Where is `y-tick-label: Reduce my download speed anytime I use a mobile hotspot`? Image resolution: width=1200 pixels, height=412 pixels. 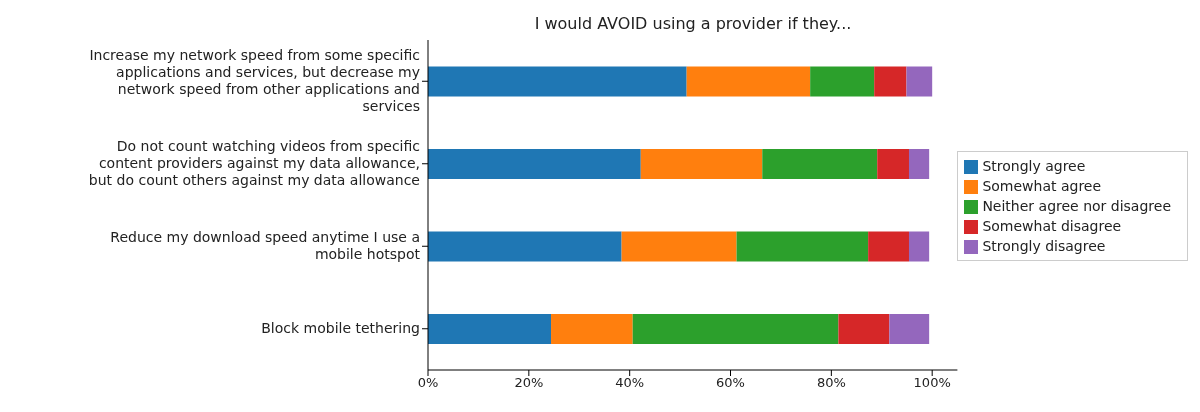
y-tick-label: Reduce my download speed anytime I use a mobile hotspot is located at coordinates (265, 245).